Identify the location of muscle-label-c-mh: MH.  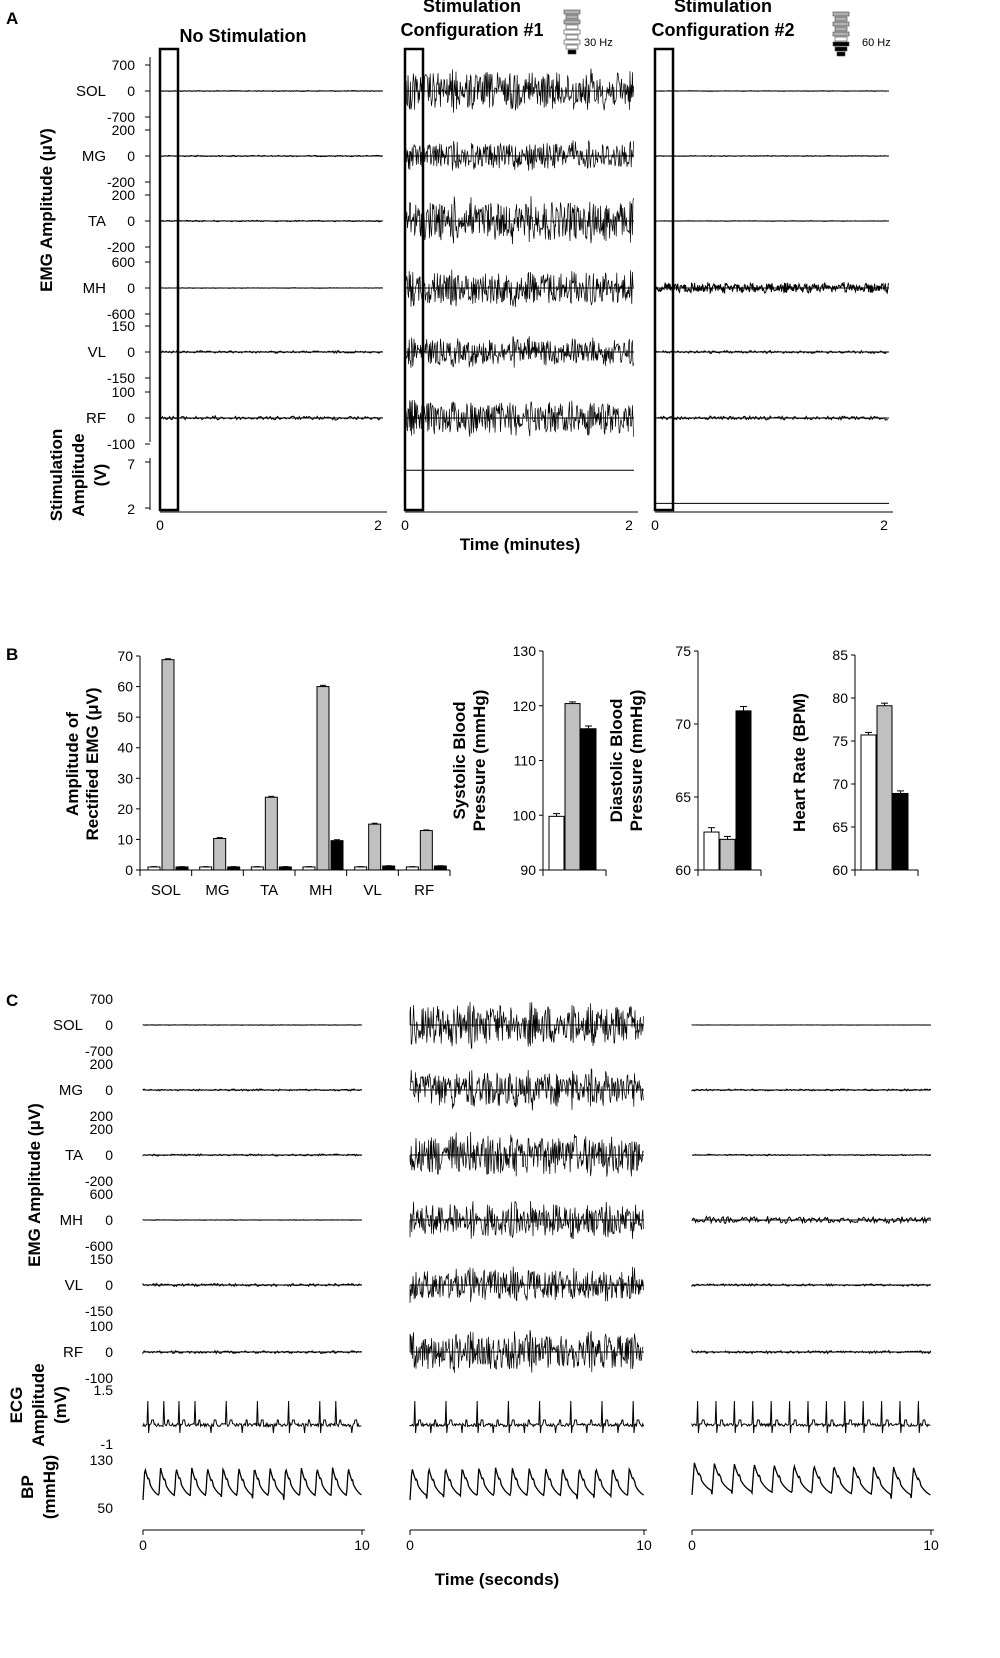
(71, 1220).